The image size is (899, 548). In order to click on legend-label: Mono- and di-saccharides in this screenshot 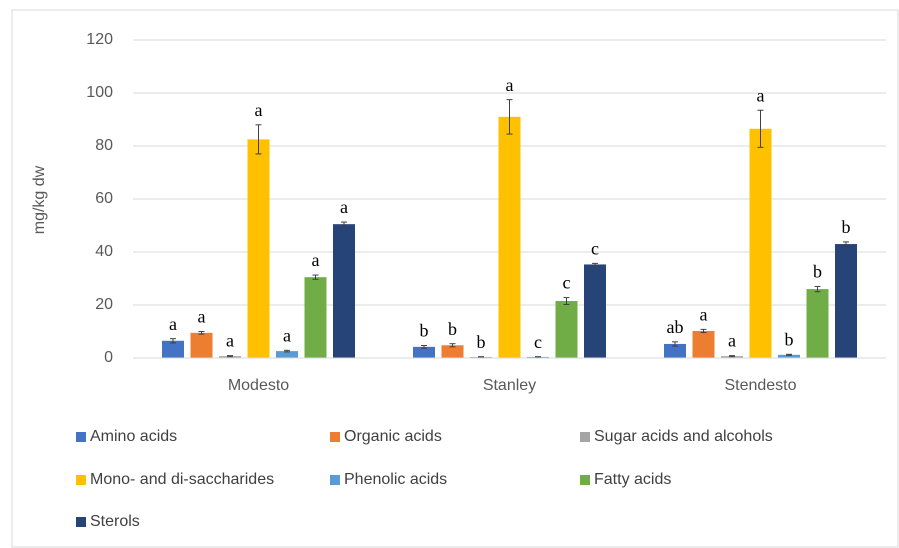, I will do `click(182, 479)`.